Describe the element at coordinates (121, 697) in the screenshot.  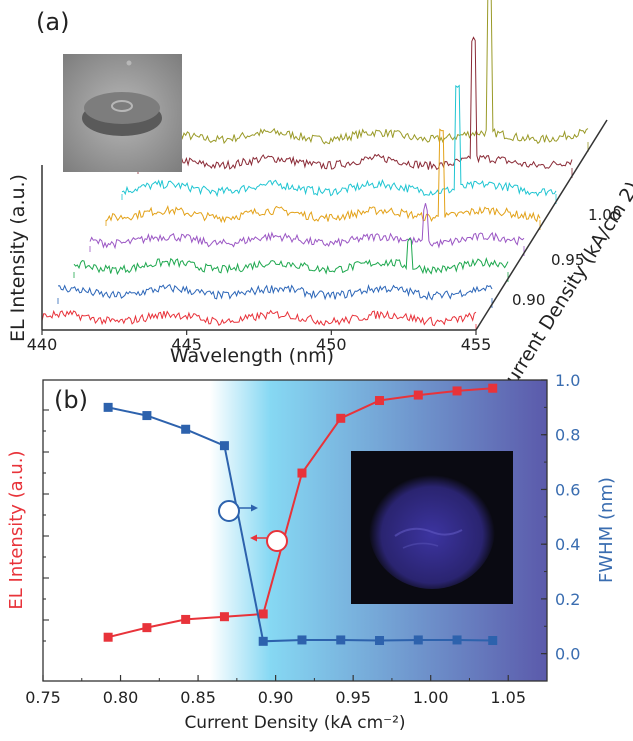
I see `b-x-tick-label: 0.80` at that location.